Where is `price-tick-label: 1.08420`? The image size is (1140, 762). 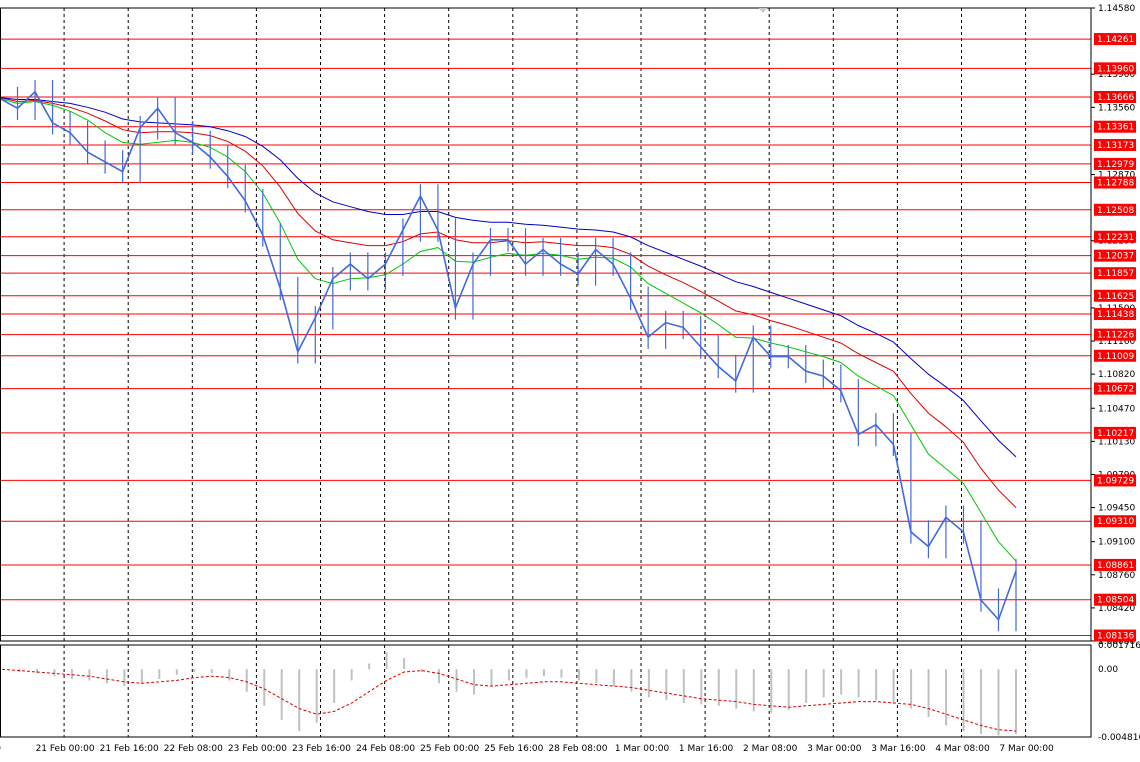 price-tick-label: 1.08420 is located at coordinates (1116, 609).